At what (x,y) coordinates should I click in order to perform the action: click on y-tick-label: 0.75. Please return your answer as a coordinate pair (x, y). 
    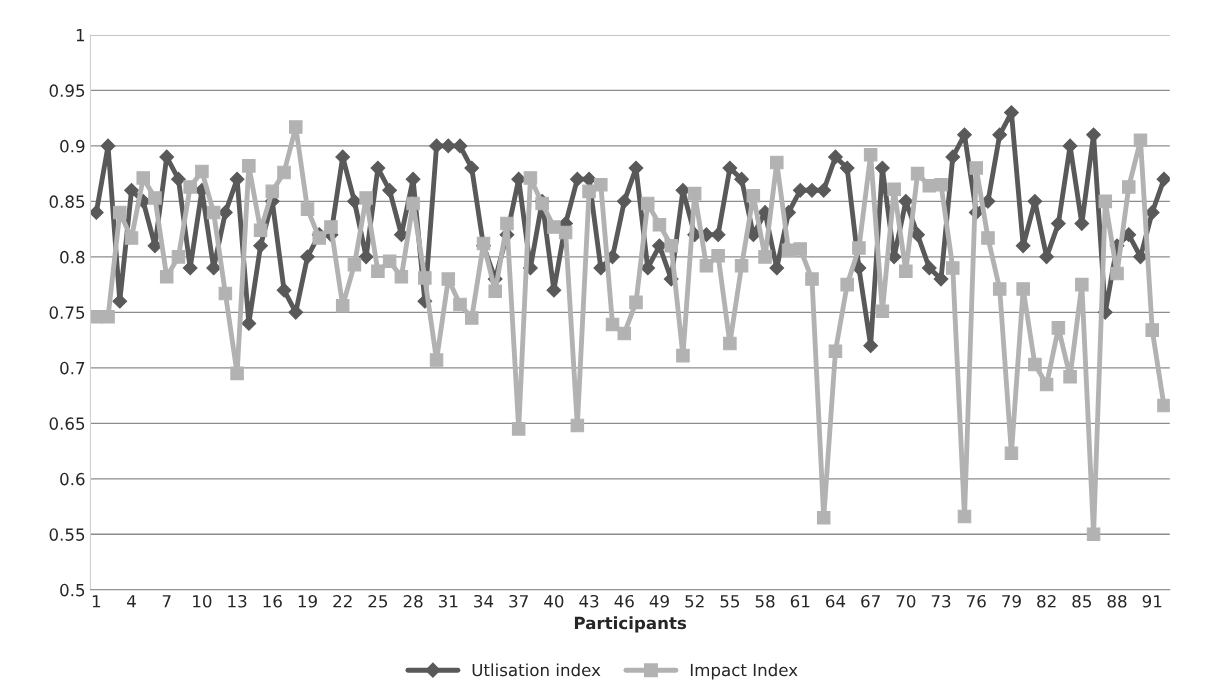
    Looking at the image, I should click on (67, 312).